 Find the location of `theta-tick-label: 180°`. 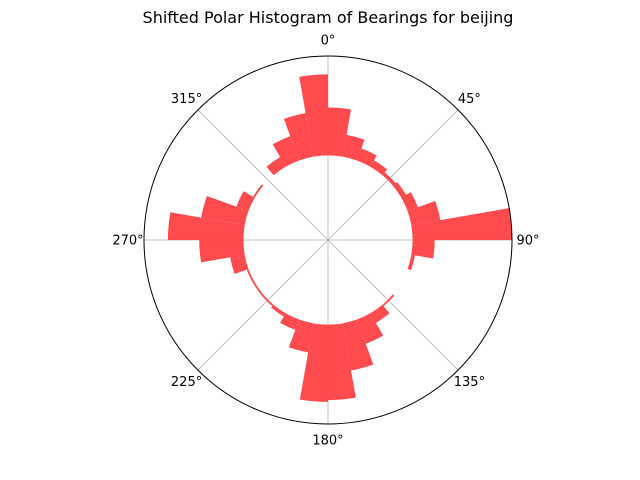

theta-tick-label: 180° is located at coordinates (327, 441).